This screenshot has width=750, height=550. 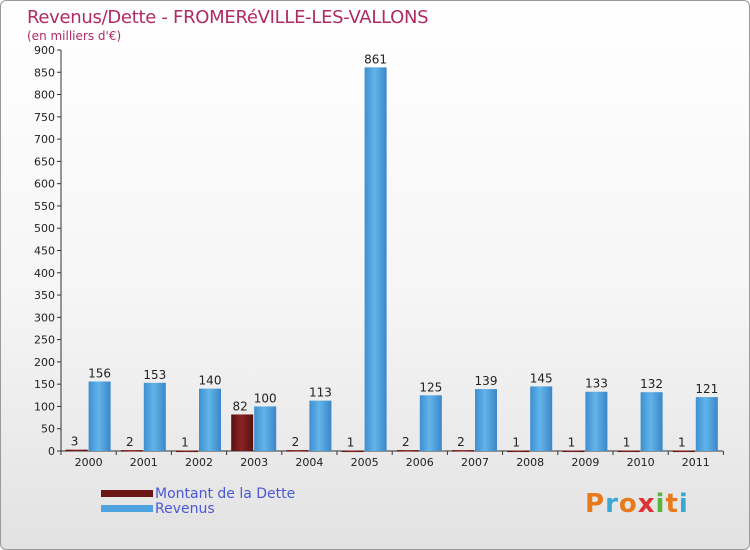 I want to click on y-tick-label: 150, so click(x=44, y=384).